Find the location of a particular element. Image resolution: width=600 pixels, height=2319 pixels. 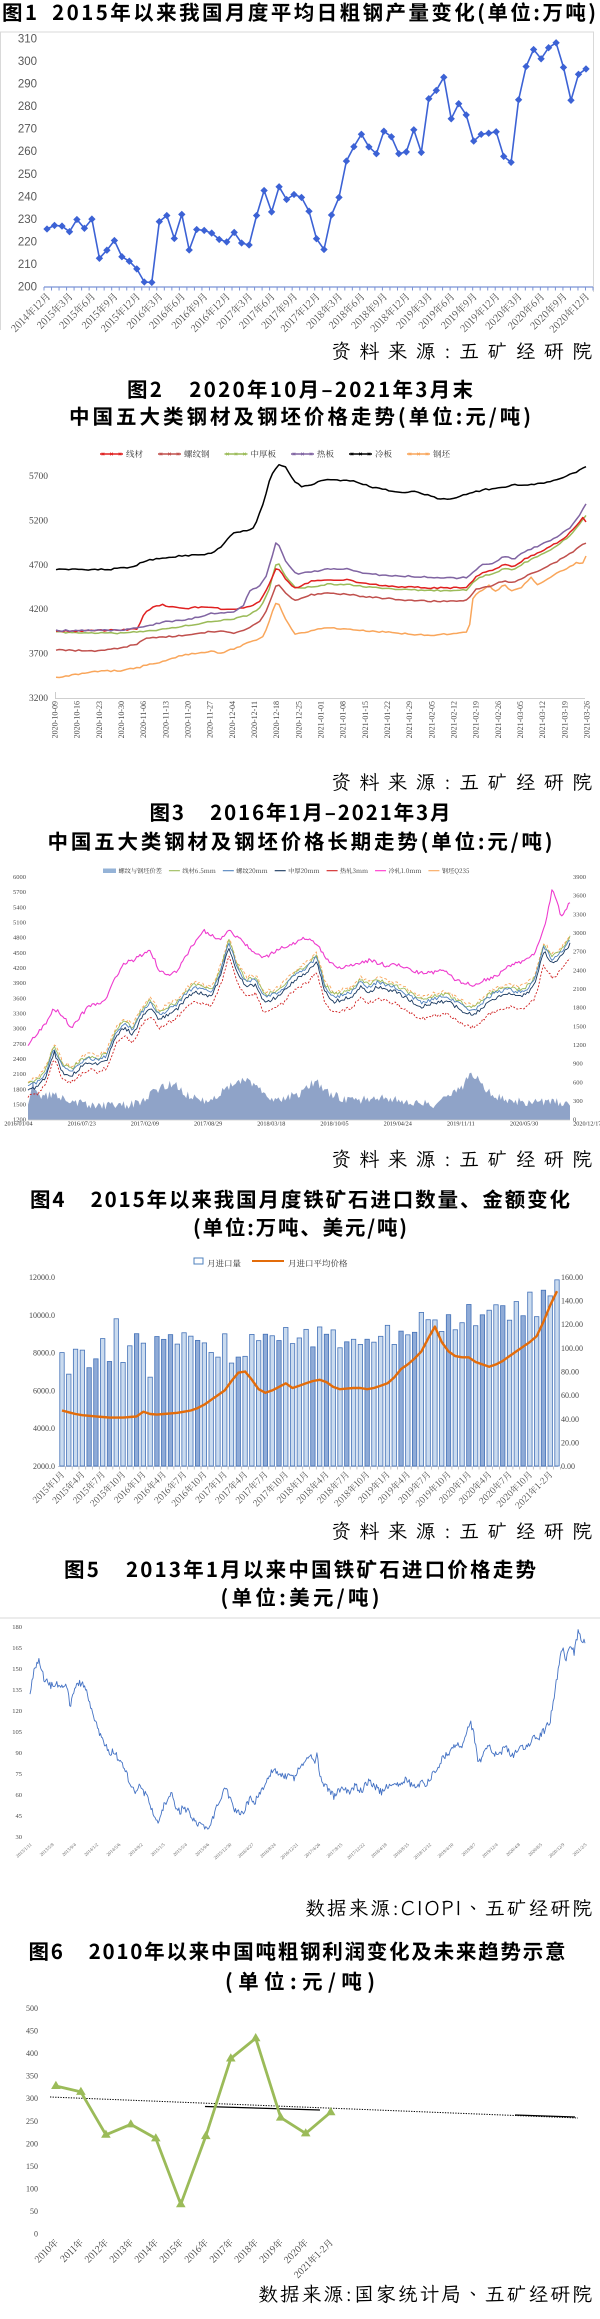

svg-text: 4000.0 is located at coordinates (44, 1428).